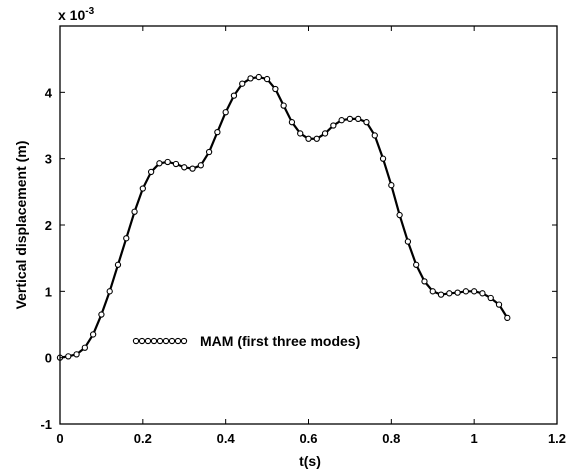  I want to click on y-tick-label: 2, so click(48, 225).